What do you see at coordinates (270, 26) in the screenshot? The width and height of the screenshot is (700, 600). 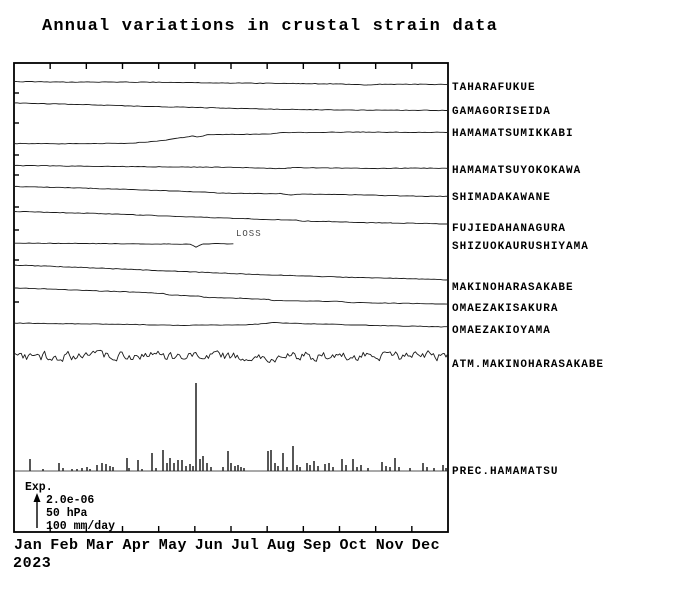 I see `chart-title: Annual variations in crustal strain data` at bounding box center [270, 26].